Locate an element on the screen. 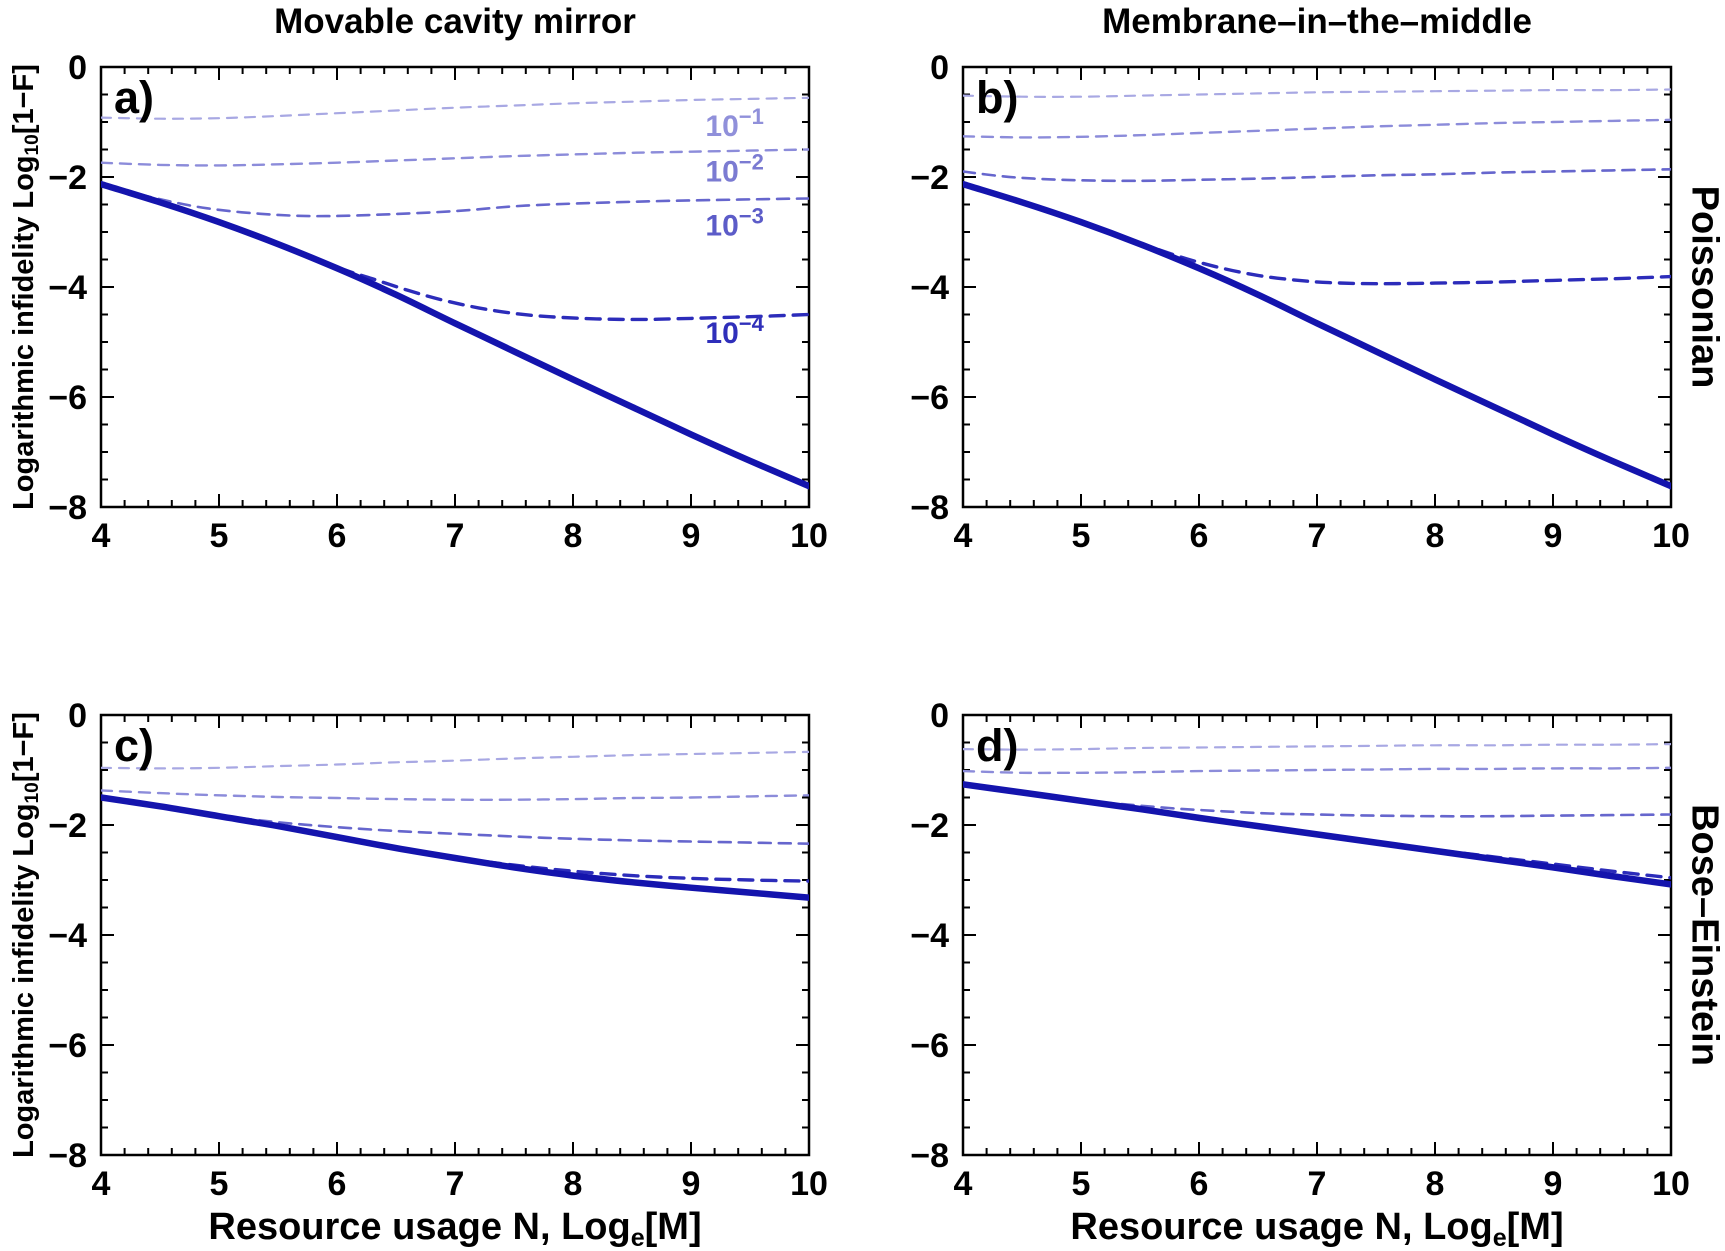 The height and width of the screenshot is (1251, 1725). x-axis-title-left: Resource usage N, Loge[M] is located at coordinates (455, 1228).